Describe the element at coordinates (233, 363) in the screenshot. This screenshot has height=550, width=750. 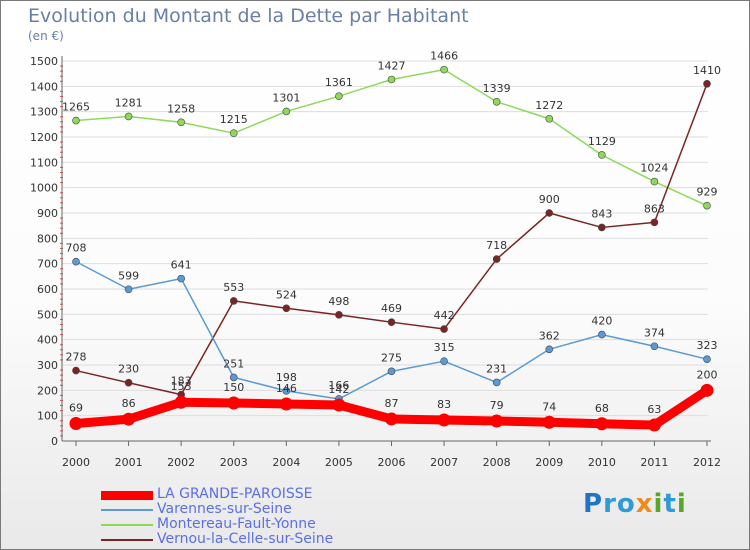
I see `data-label: 251` at that location.